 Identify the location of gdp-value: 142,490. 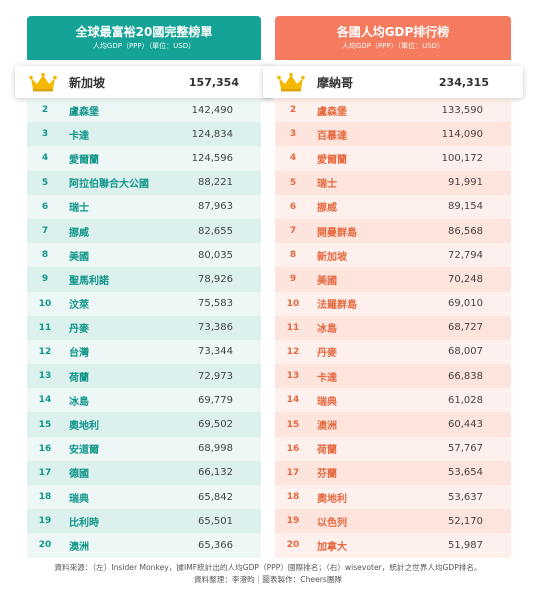
(212, 110).